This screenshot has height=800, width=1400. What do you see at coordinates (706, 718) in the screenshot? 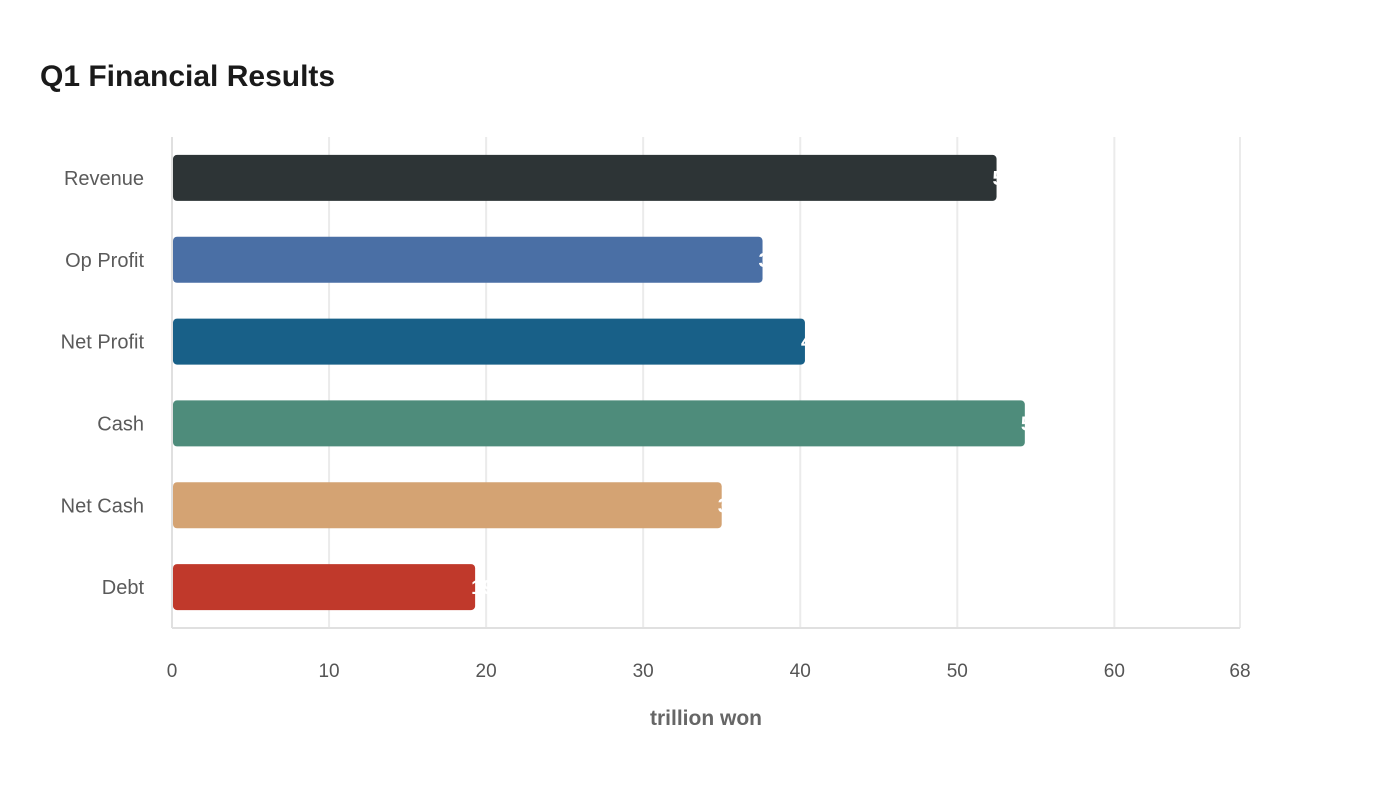
I see `x-axis-title: trillion won` at bounding box center [706, 718].